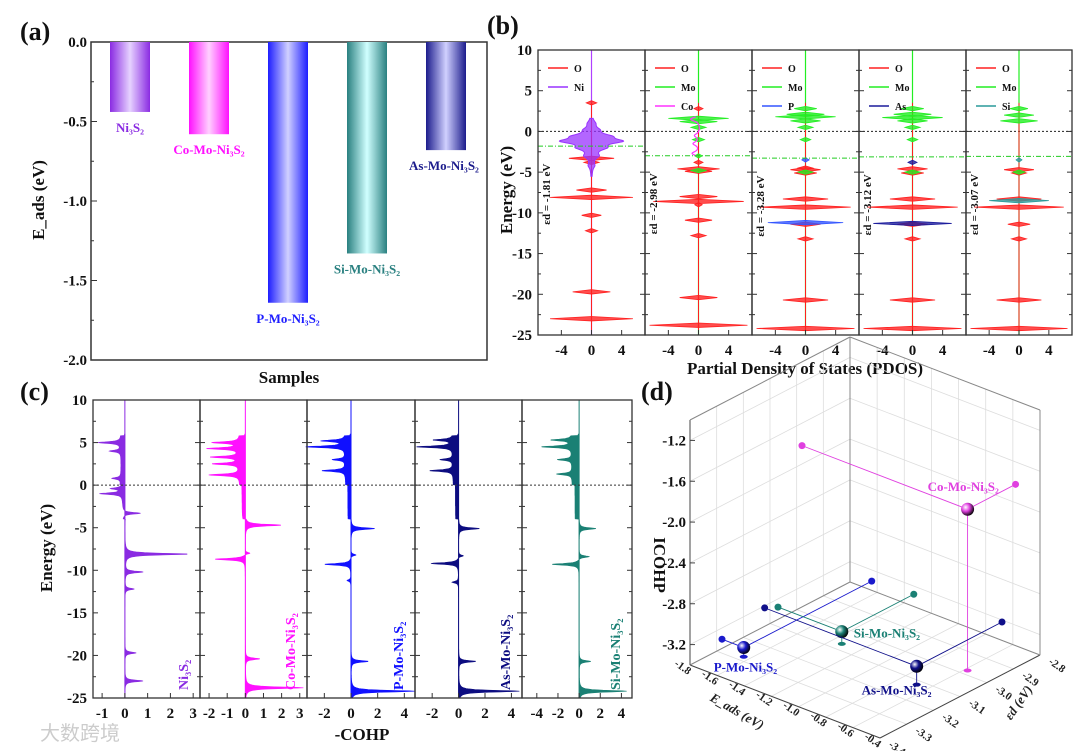  I want to click on pdos-peak-P, so click(805, 223).